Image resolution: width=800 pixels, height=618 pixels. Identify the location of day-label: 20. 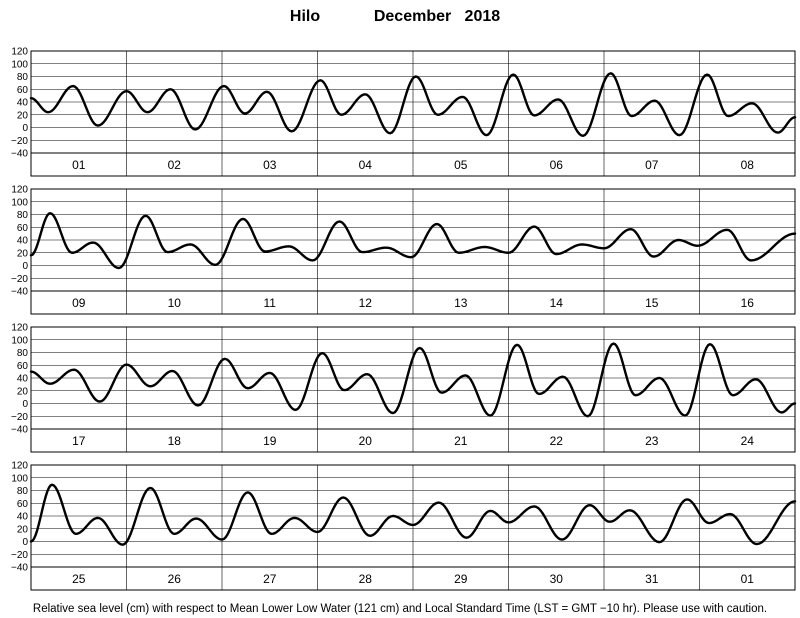
(366, 441).